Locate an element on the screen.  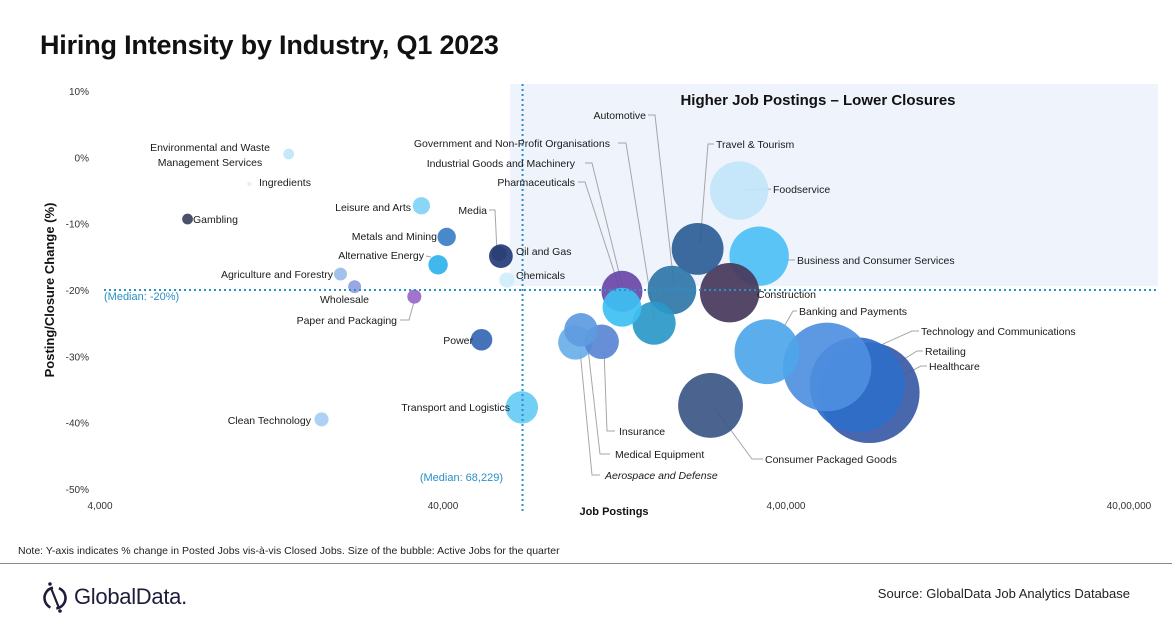
bubble-agriculture-and-forestry is located at coordinates (340, 274).